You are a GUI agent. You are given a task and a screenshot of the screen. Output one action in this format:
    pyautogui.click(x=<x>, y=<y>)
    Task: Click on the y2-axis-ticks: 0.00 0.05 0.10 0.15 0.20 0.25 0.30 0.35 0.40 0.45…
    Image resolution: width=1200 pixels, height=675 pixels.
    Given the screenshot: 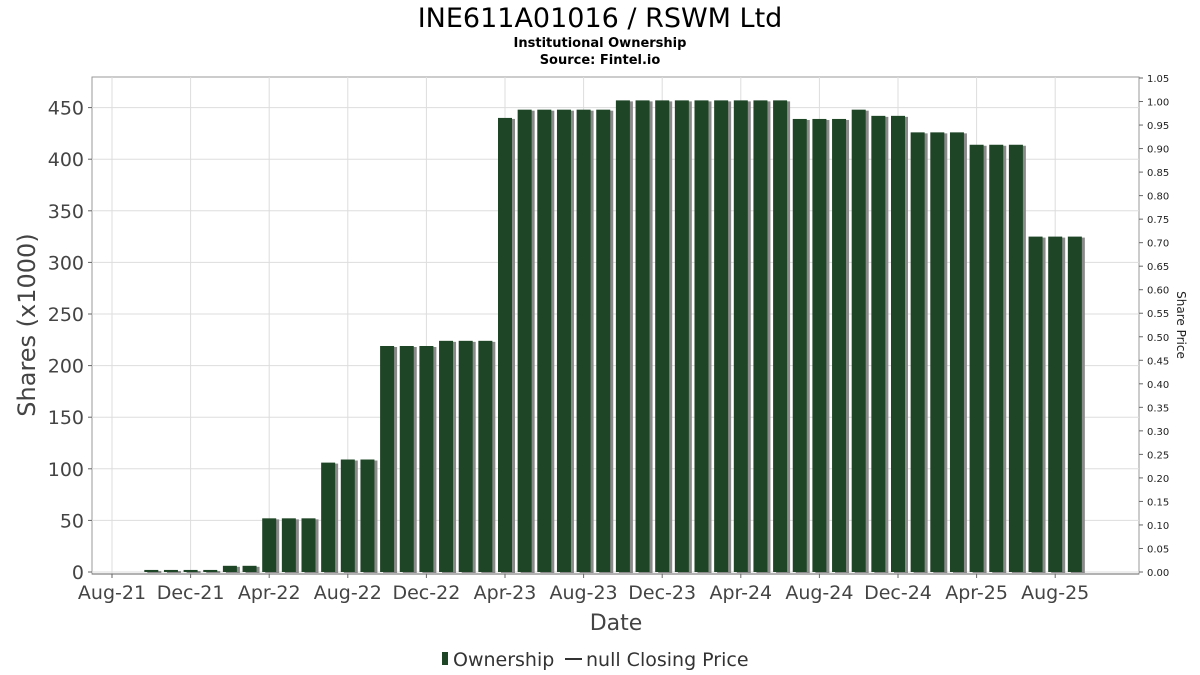 What is the action you would take?
    pyautogui.click(x=1154, y=326)
    